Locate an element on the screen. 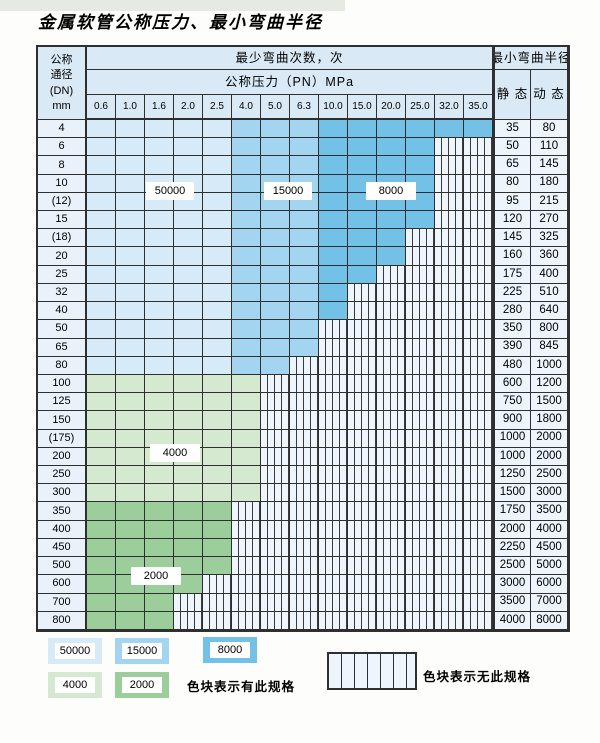 Image resolution: width=600 pixels, height=743 pixels. dynamic-value-cell: 640 is located at coordinates (549, 311).